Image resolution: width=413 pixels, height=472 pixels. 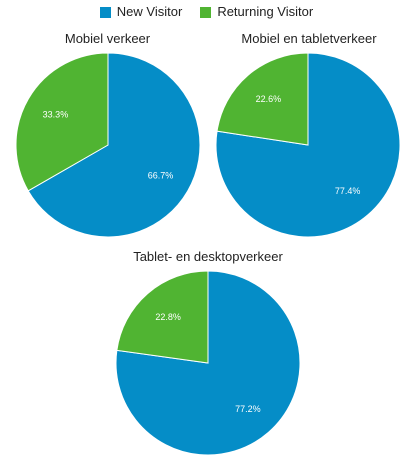 I want to click on pie-label-mobile-tablet-new-visitor: 77.4%, so click(x=348, y=191).